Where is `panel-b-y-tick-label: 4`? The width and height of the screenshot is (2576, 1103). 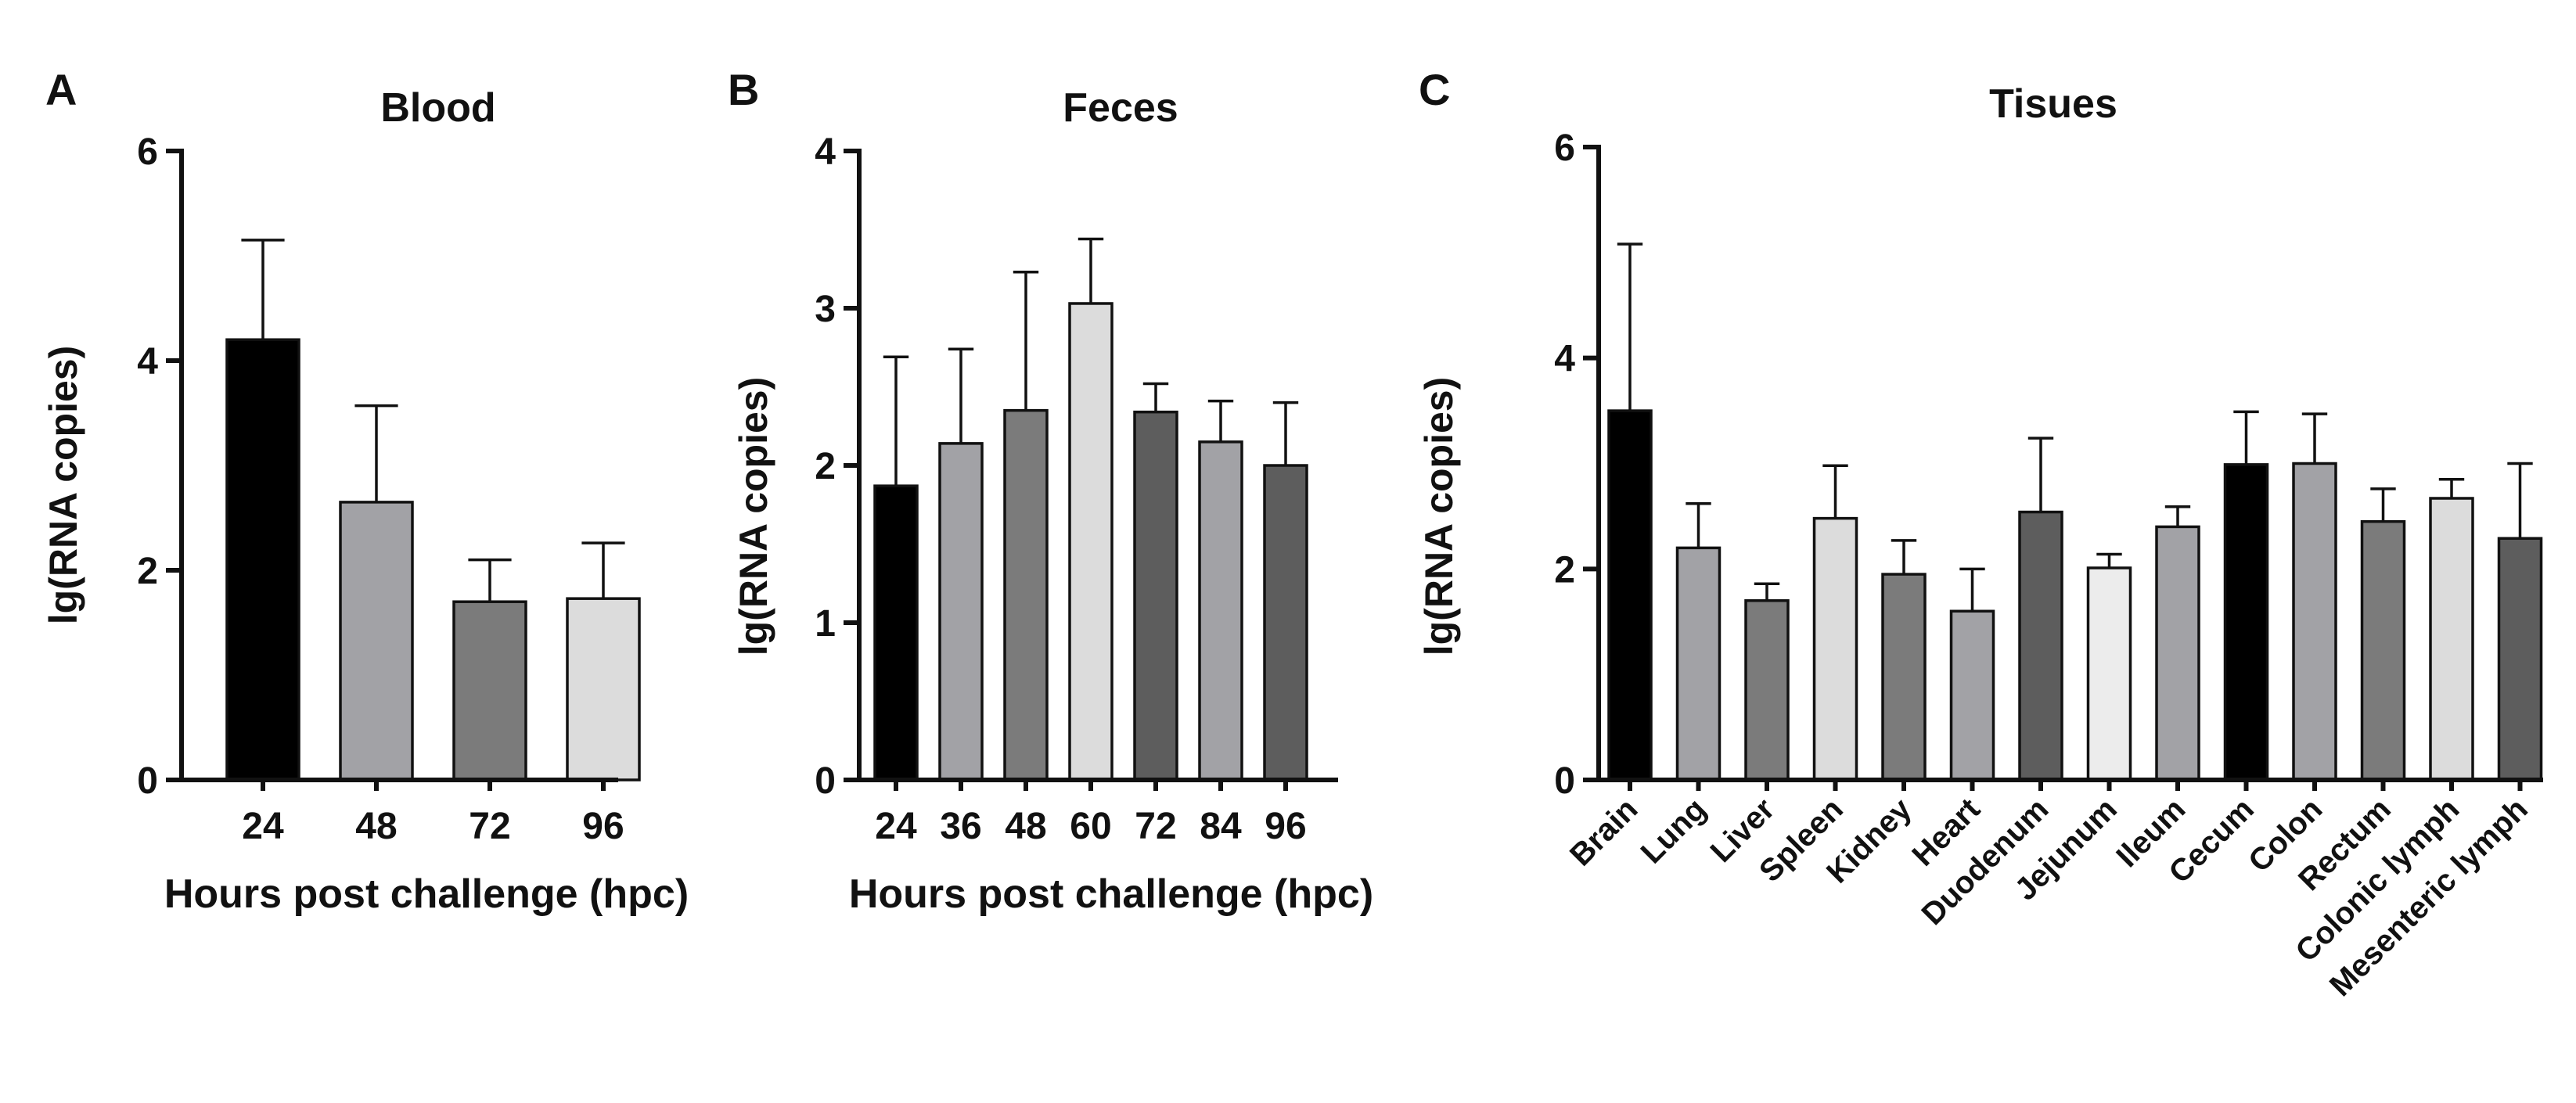
panel-b-y-tick-label: 4 is located at coordinates (825, 152).